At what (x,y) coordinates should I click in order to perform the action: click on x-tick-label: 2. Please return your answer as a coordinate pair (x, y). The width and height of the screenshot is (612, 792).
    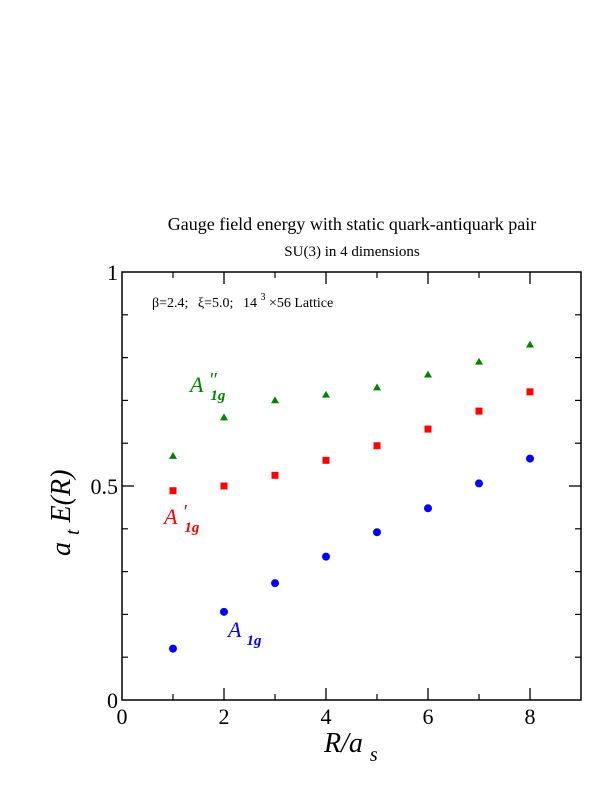
    Looking at the image, I should click on (224, 716).